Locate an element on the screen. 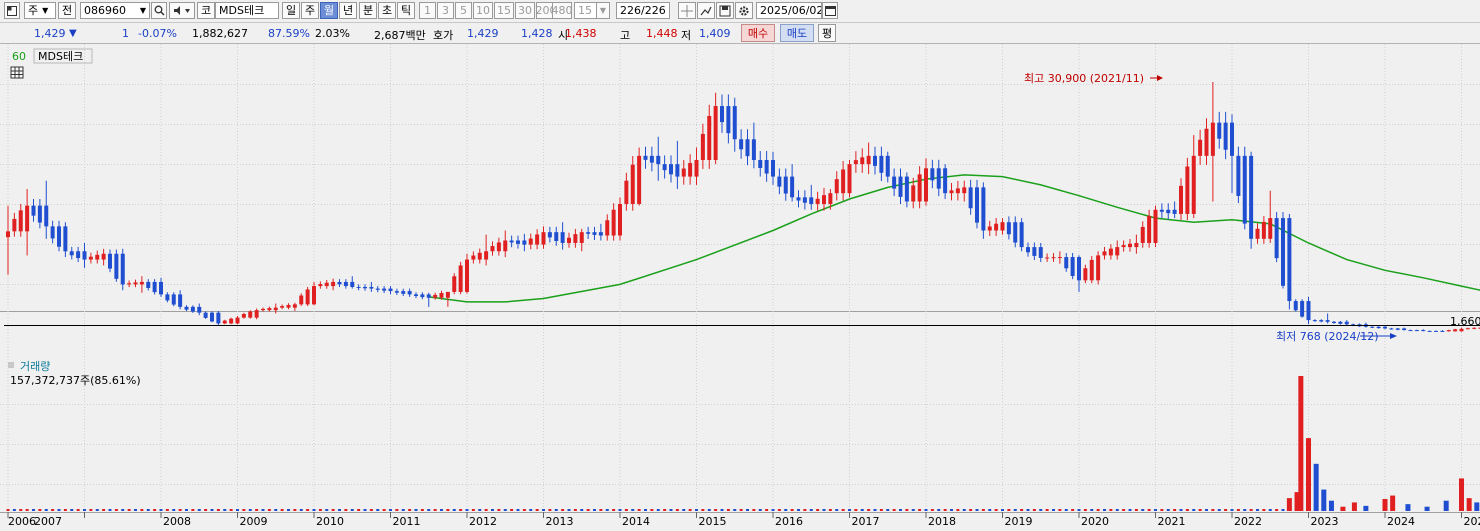  market-select: 주 ▼ is located at coordinates (40, 10).